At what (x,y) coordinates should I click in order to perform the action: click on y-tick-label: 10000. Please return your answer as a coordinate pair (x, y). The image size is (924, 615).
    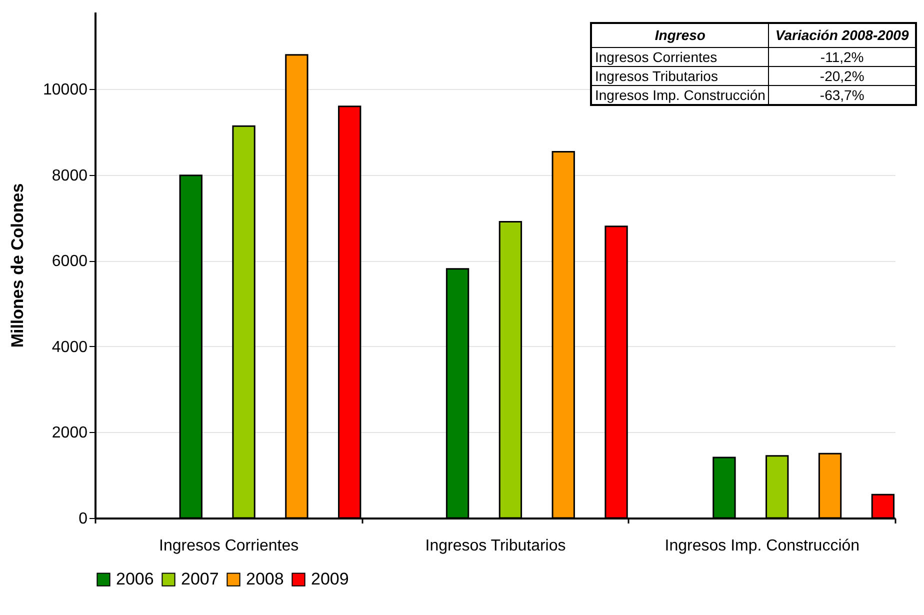
    Looking at the image, I should click on (65, 90).